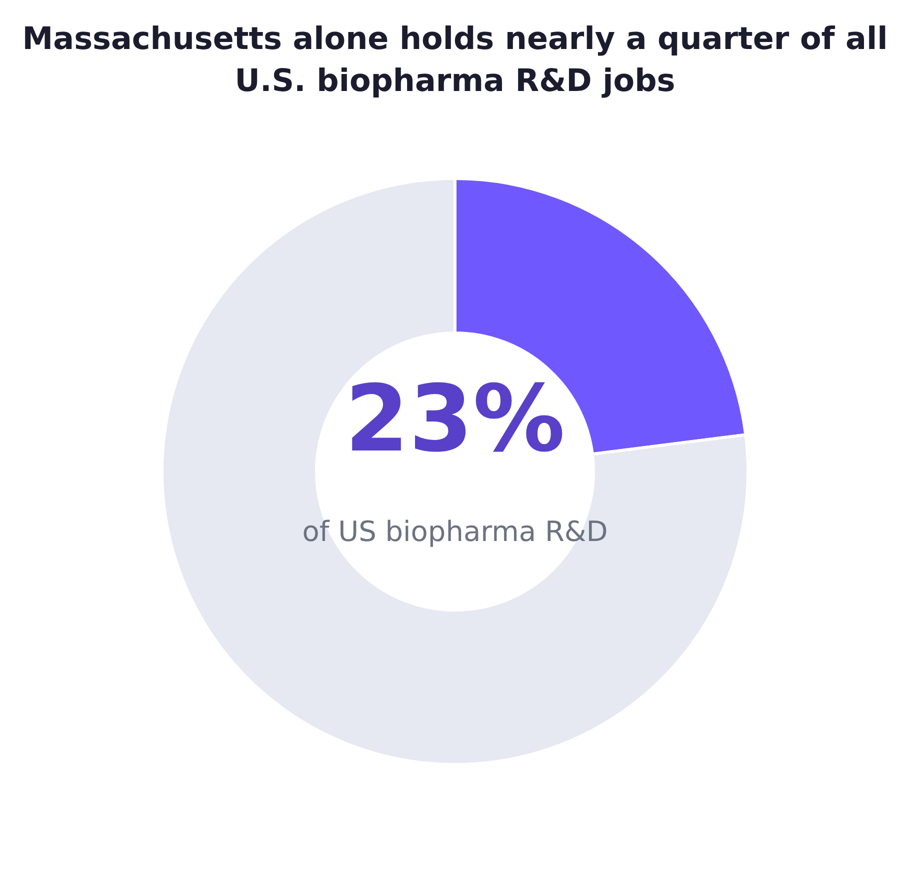  Describe the element at coordinates (455, 418) in the screenshot. I see `text: 23%` at that location.